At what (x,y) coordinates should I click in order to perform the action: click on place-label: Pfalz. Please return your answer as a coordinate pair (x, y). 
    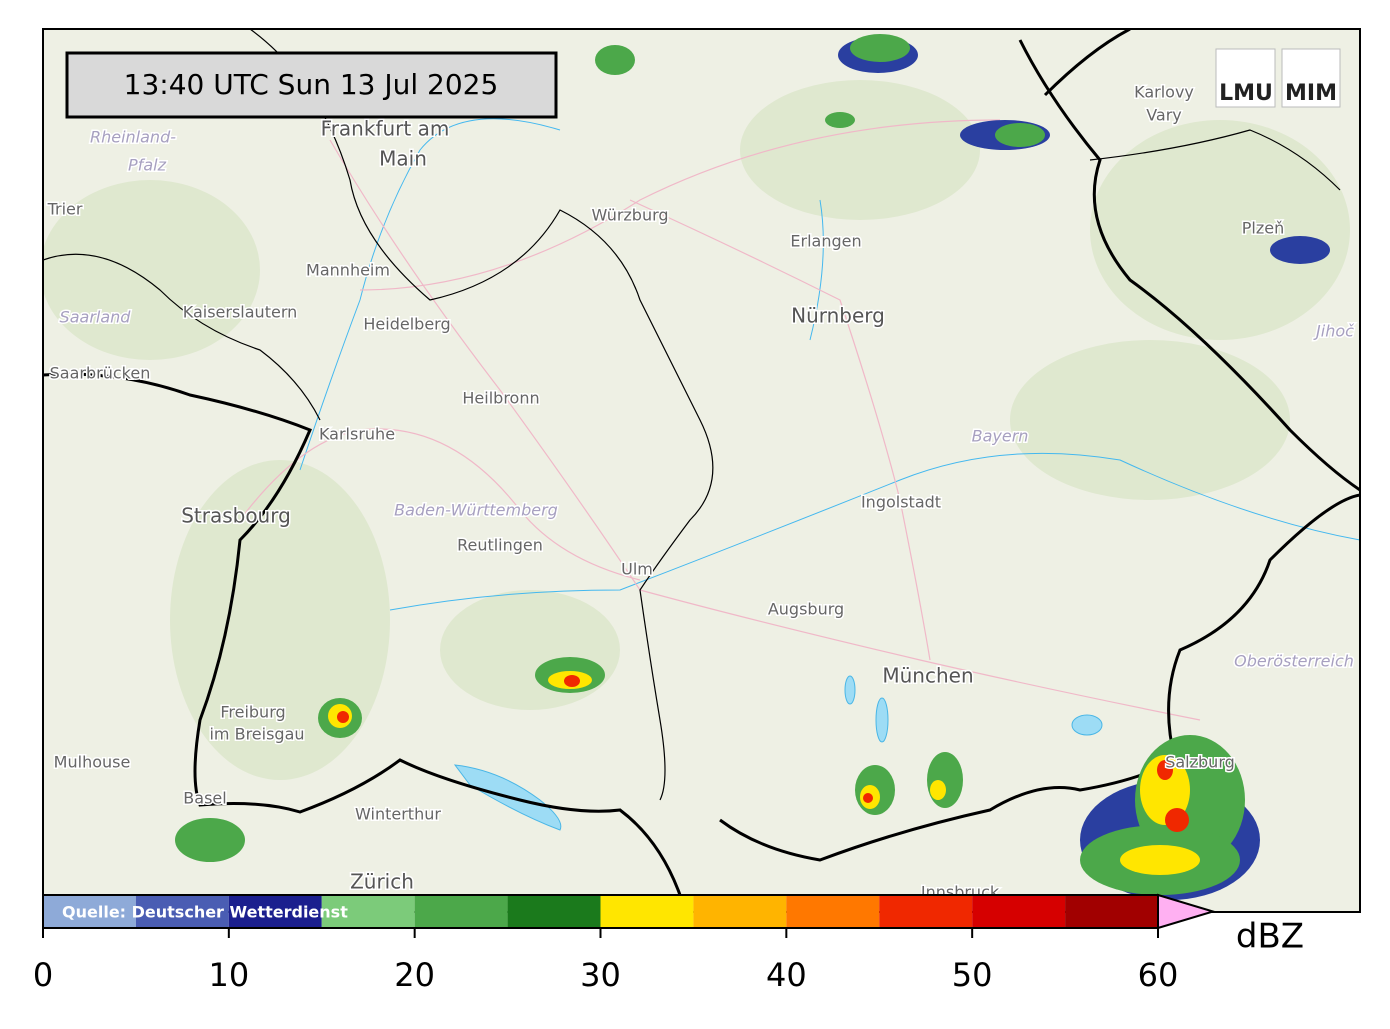
    Looking at the image, I should click on (147, 165).